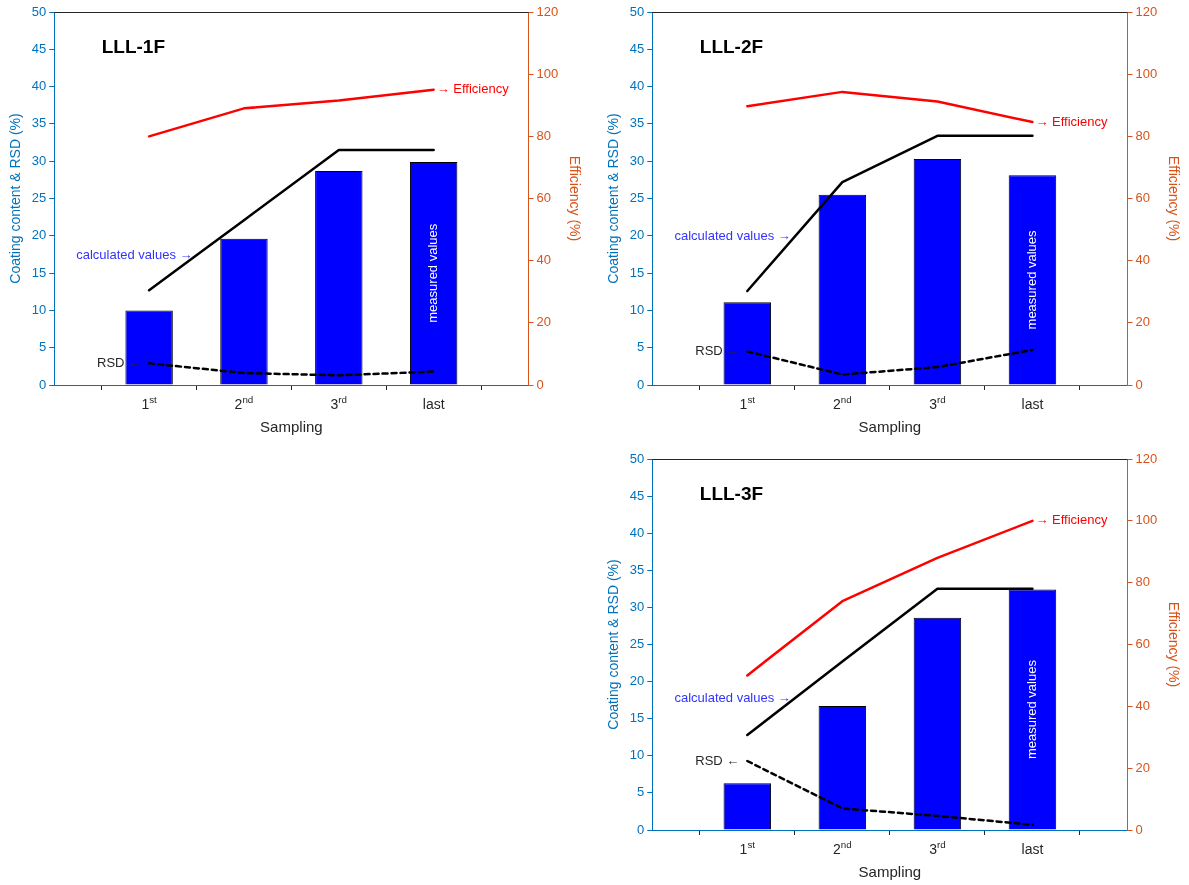  I want to click on text: LLL-3F, so click(731, 494).